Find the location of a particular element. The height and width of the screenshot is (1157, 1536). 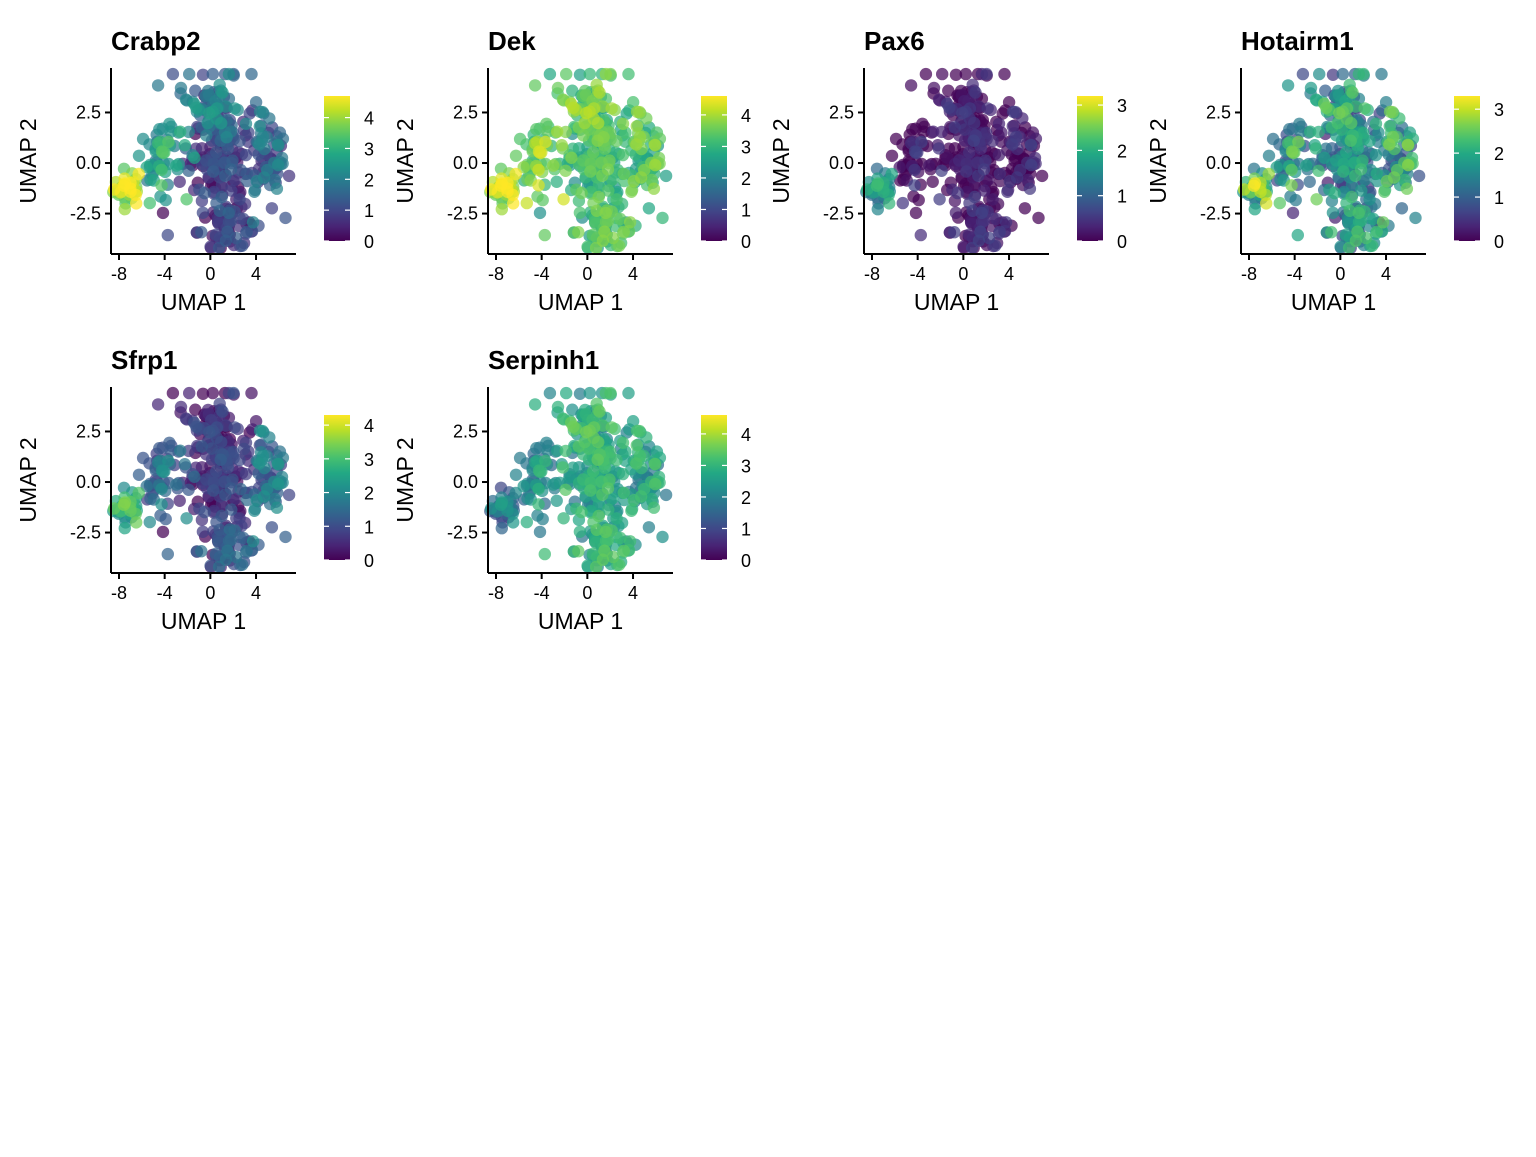

panel-title: Sfrp1 is located at coordinates (144, 360).